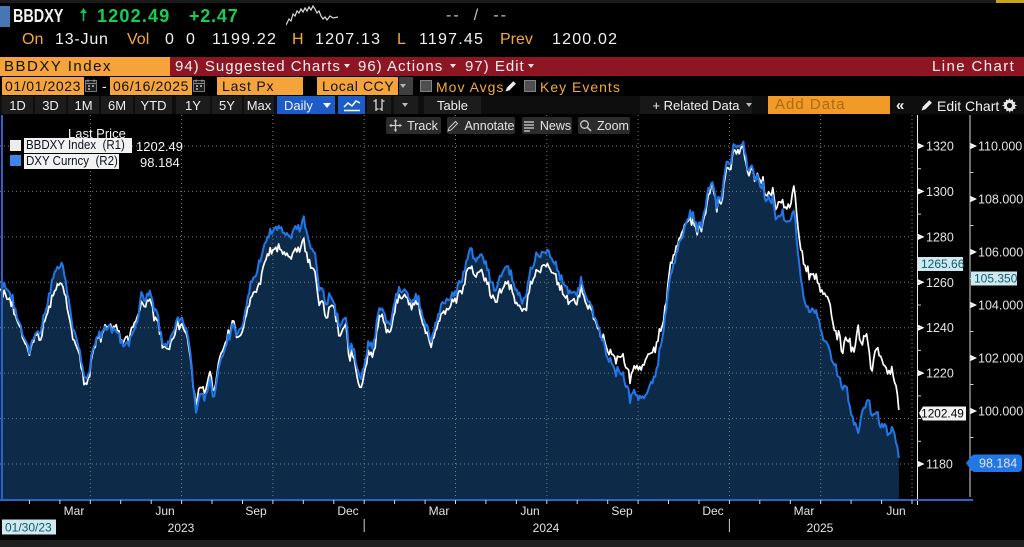 The width and height of the screenshot is (1024, 547). I want to click on svg-text: 1300, so click(940, 192).